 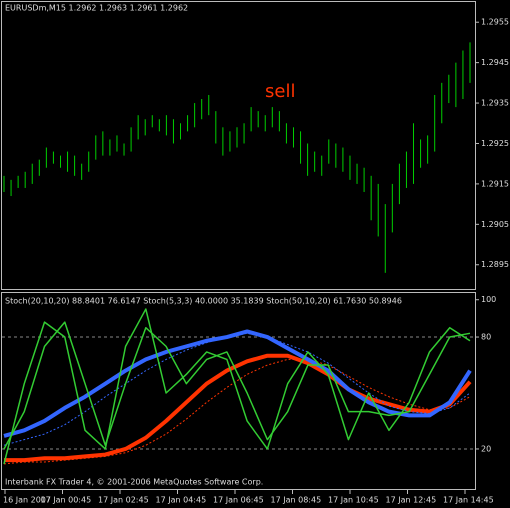 What do you see at coordinates (123, 500) in the screenshot?
I see `x-tick-label: 17 Jan 02:45` at bounding box center [123, 500].